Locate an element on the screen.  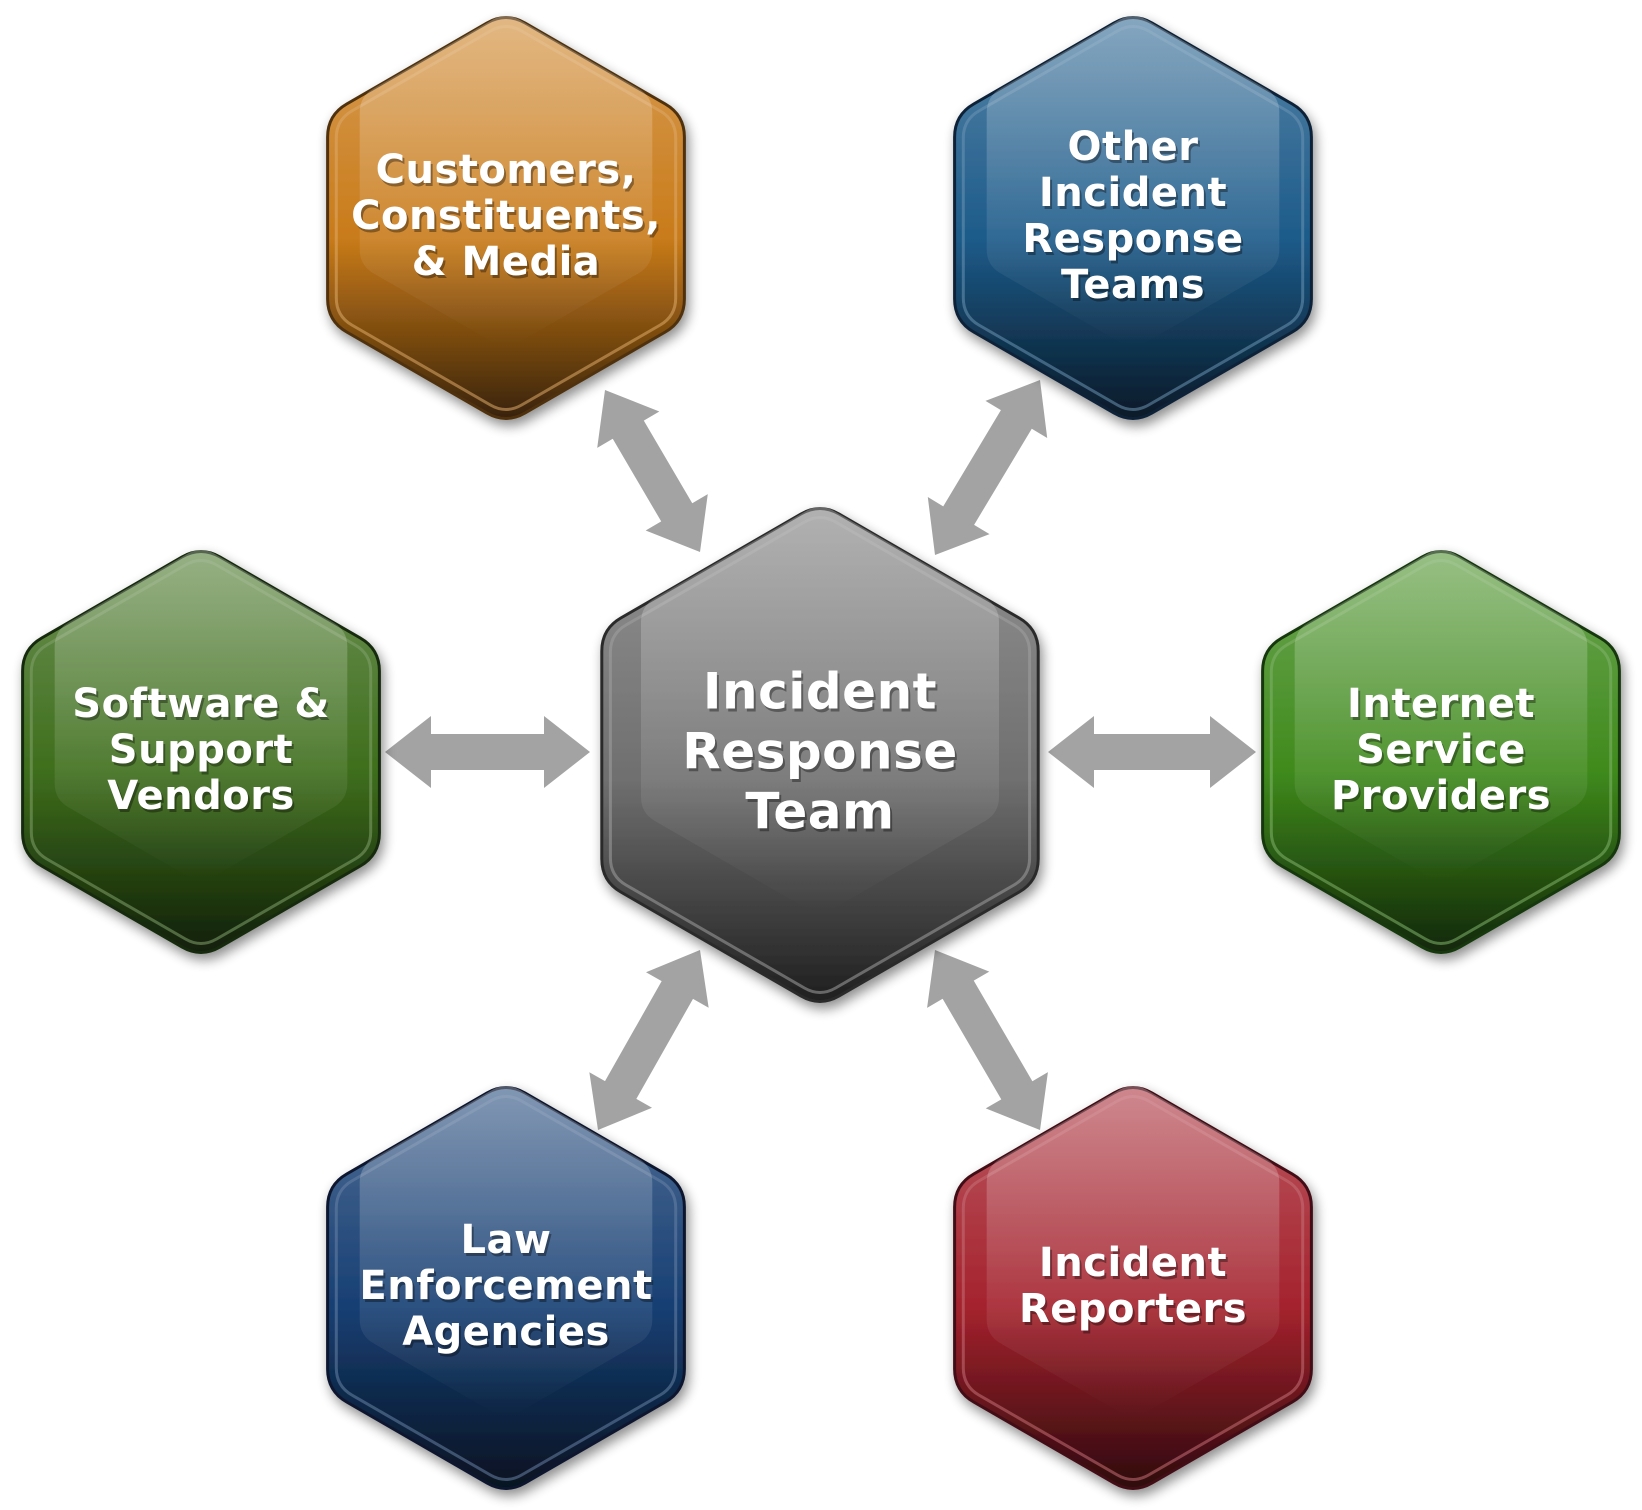
hexagon-label-line: Software & is located at coordinates (200, 704).